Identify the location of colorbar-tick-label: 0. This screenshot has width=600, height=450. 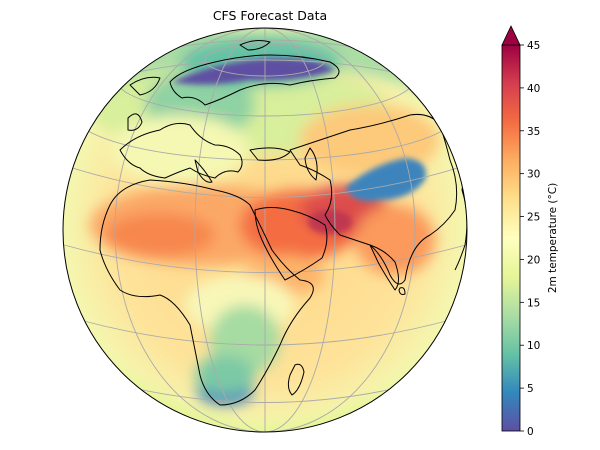
(530, 432).